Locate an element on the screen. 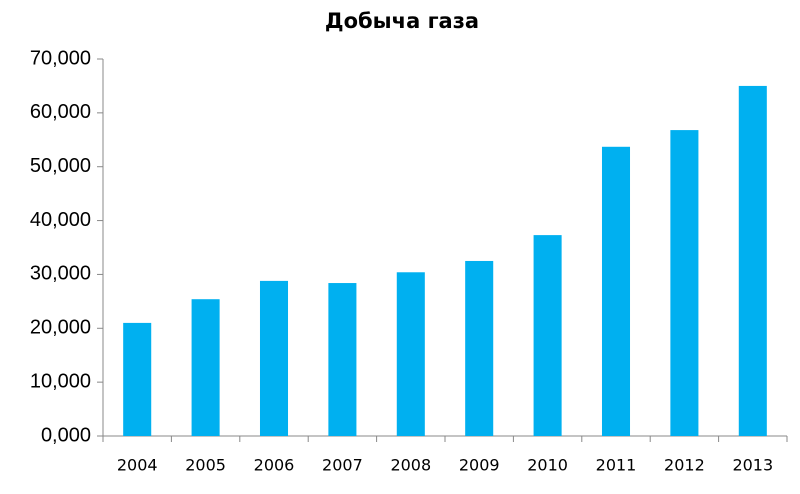  y-tick-label: 70,000 is located at coordinates (60, 58).